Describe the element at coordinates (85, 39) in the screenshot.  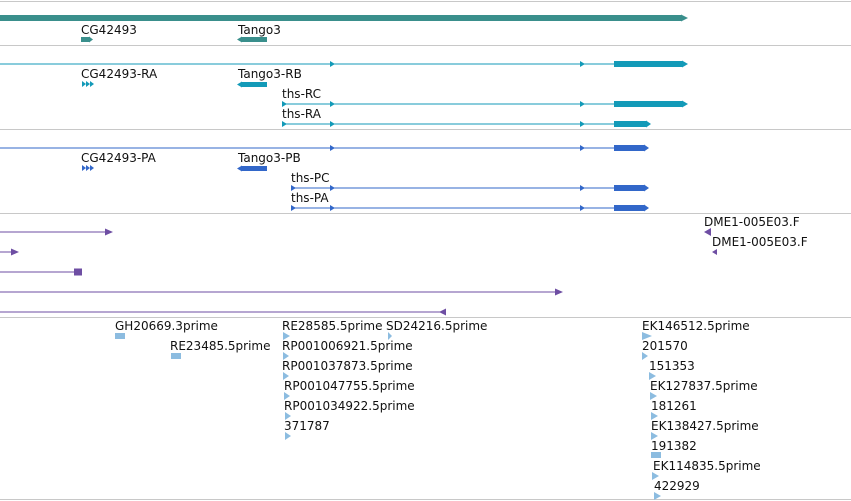
I see `gene-cg42493-bar` at that location.